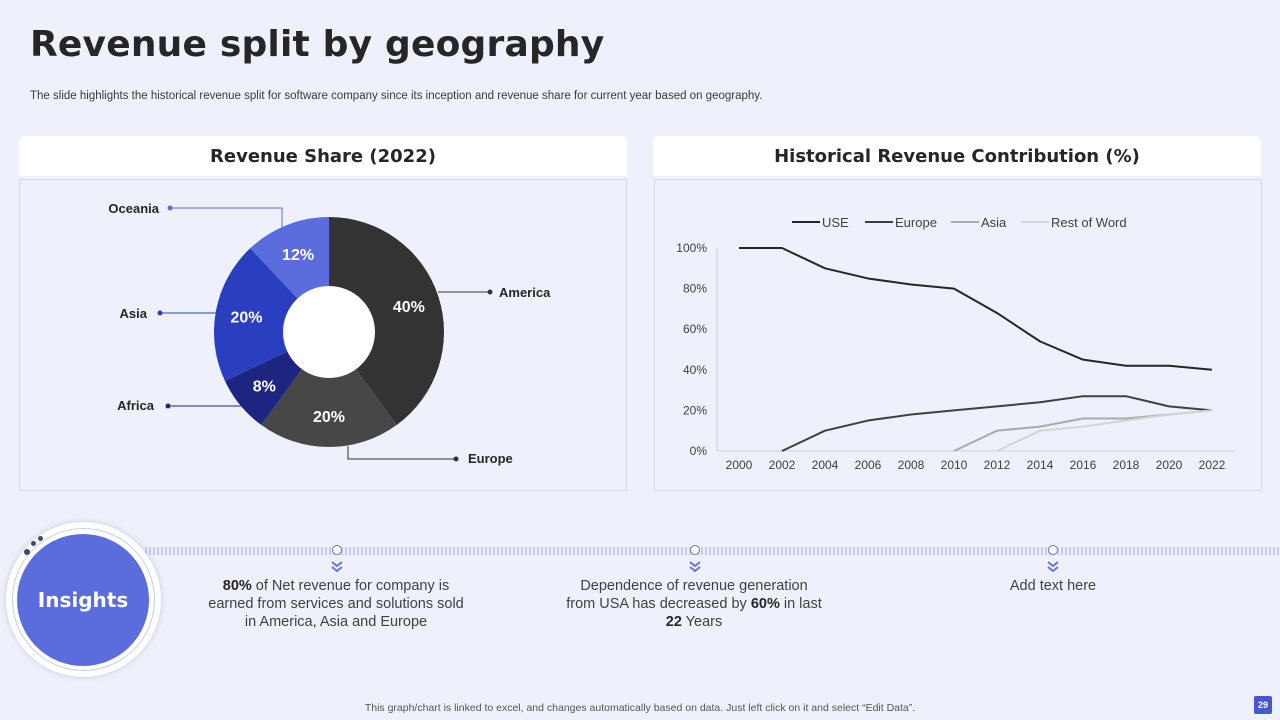  Describe the element at coordinates (835, 222) in the screenshot. I see `legend-label-use: USE` at that location.